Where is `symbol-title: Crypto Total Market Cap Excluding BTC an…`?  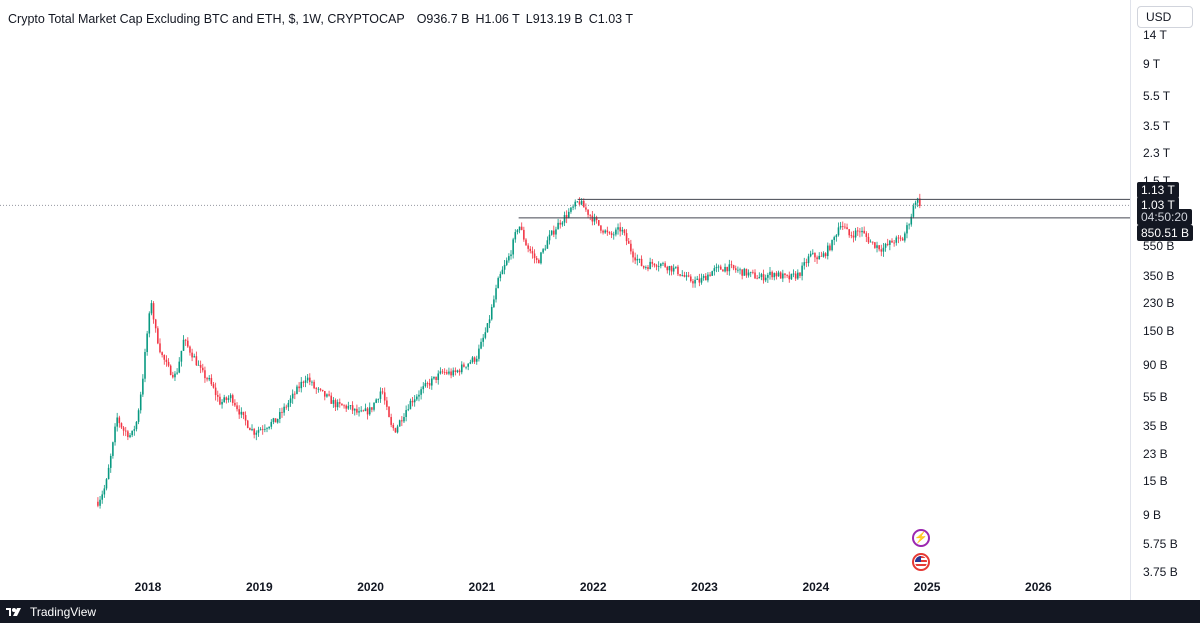 symbol-title: Crypto Total Market Cap Excluding BTC an… is located at coordinates (206, 19).